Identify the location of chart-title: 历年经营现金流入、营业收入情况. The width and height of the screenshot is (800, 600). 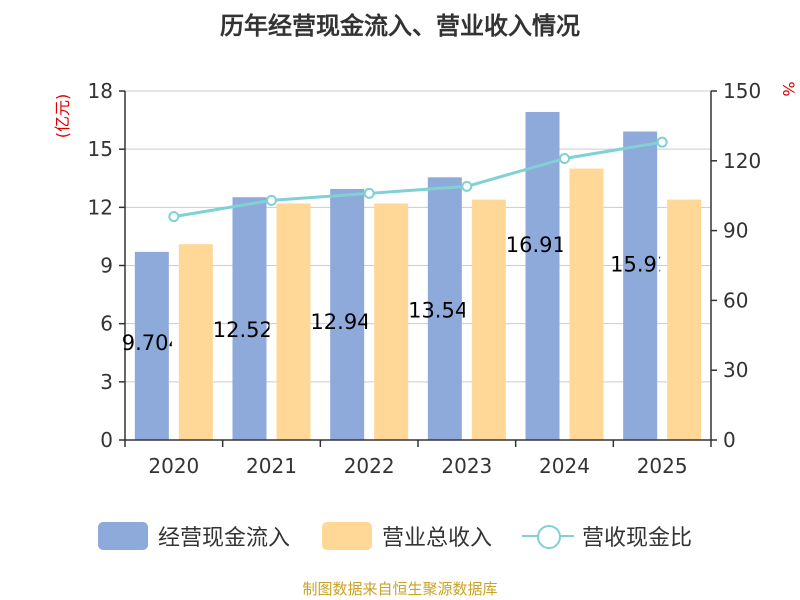
(400, 26).